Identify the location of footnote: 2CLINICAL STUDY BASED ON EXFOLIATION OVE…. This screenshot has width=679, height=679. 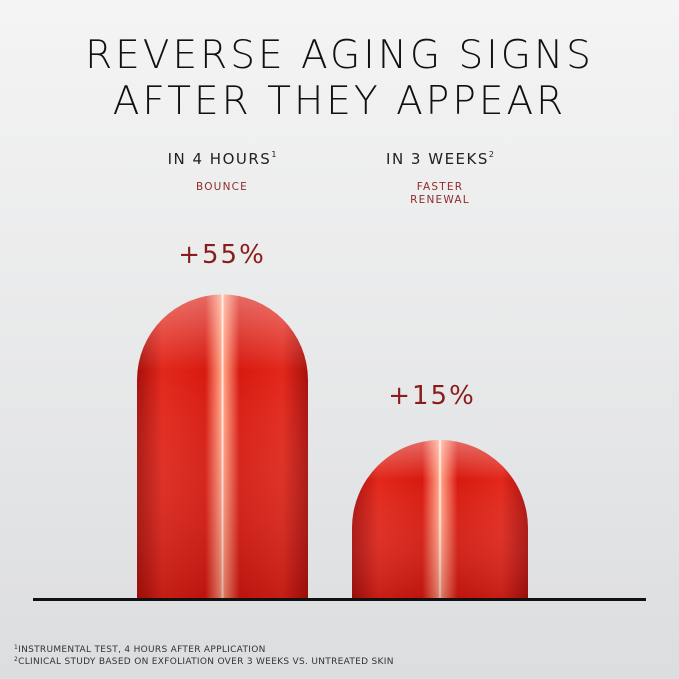
(204, 661).